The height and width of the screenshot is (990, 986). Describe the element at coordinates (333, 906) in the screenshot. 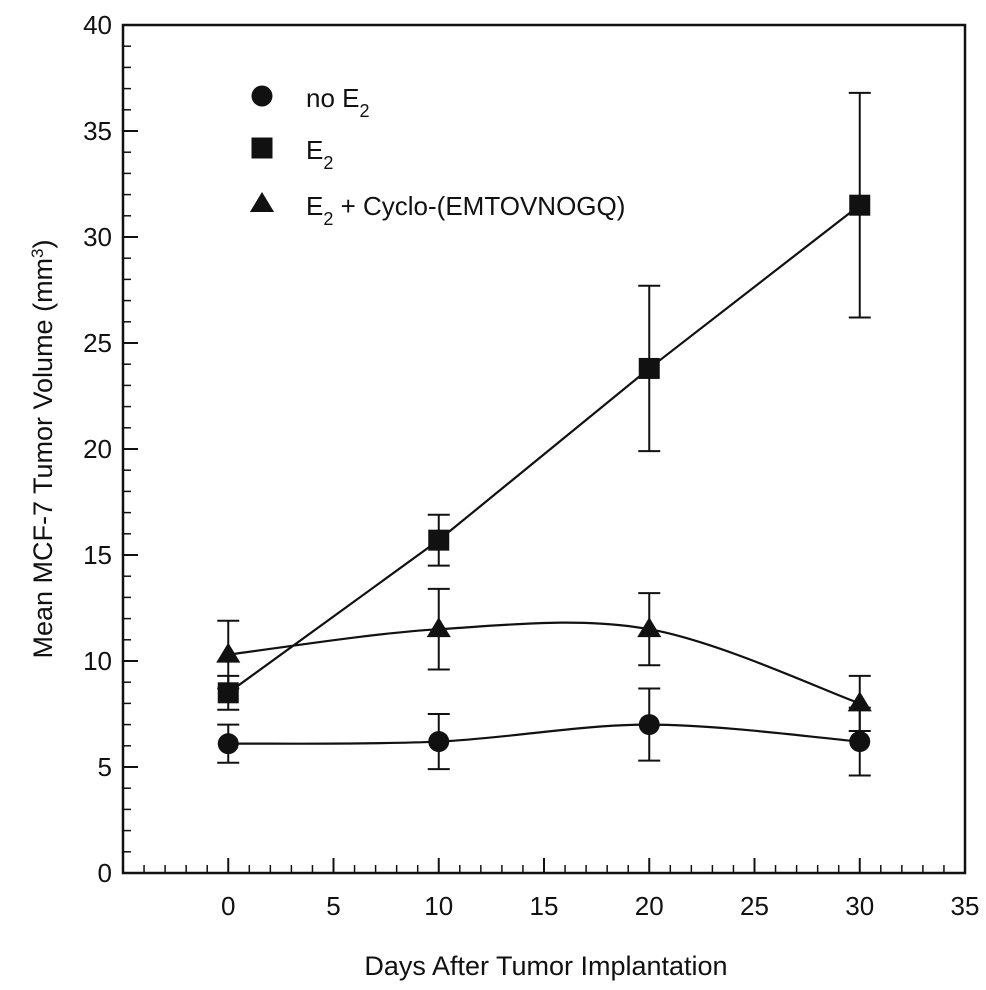

I see `x-tick-label: 5` at that location.